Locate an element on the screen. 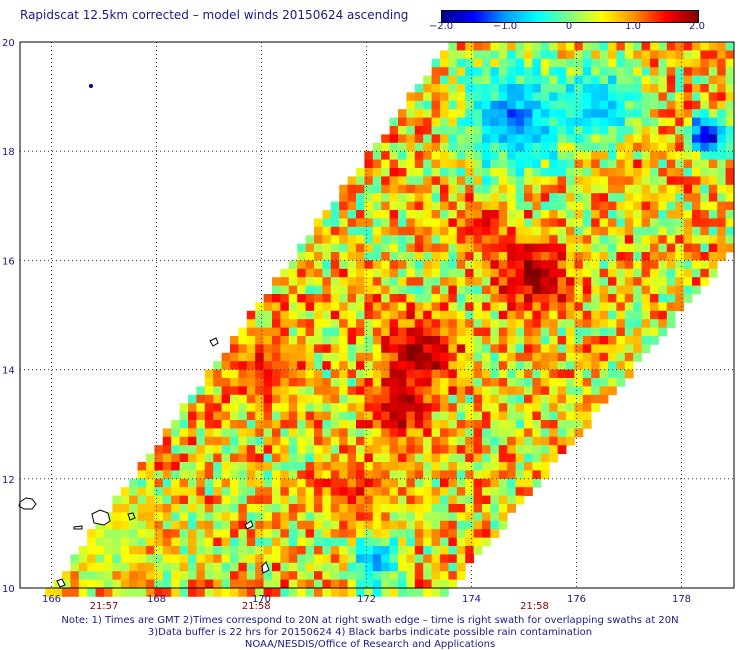  colorbar-tick-label: 2.0 is located at coordinates (697, 26).